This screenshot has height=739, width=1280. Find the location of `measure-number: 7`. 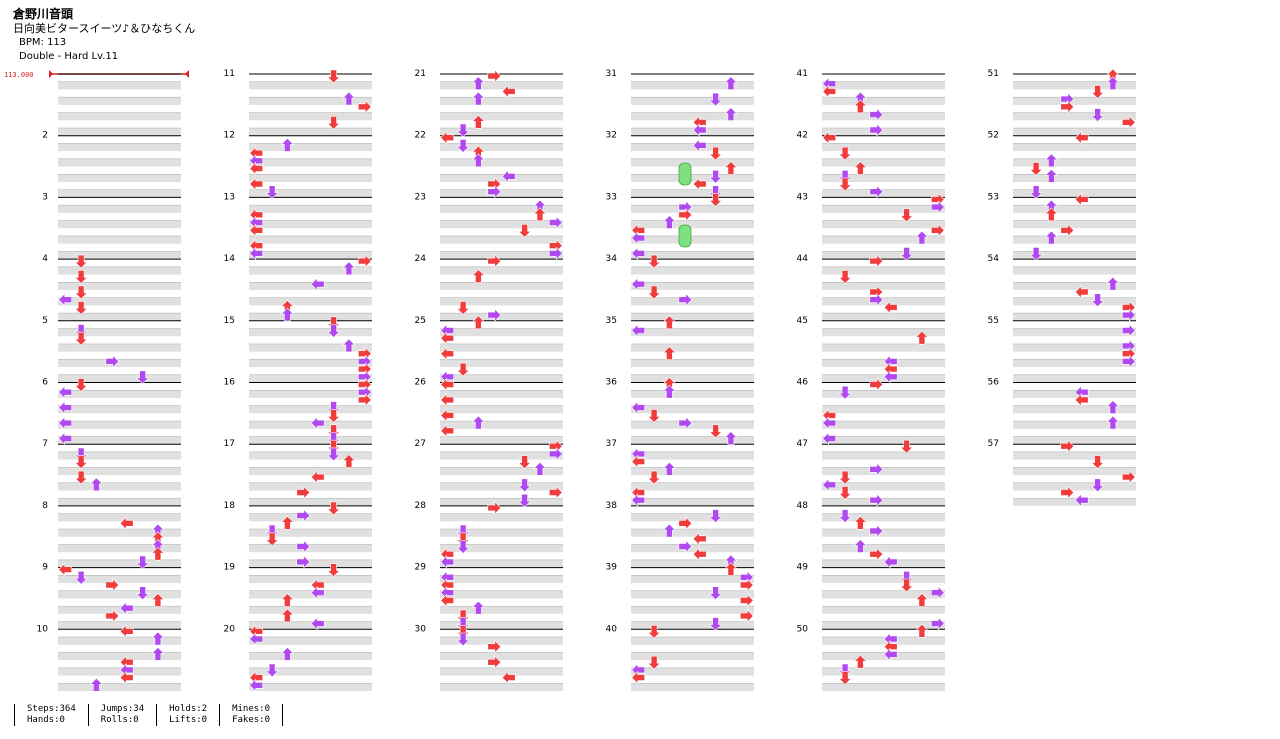

measure-number: 7 is located at coordinates (45, 444).